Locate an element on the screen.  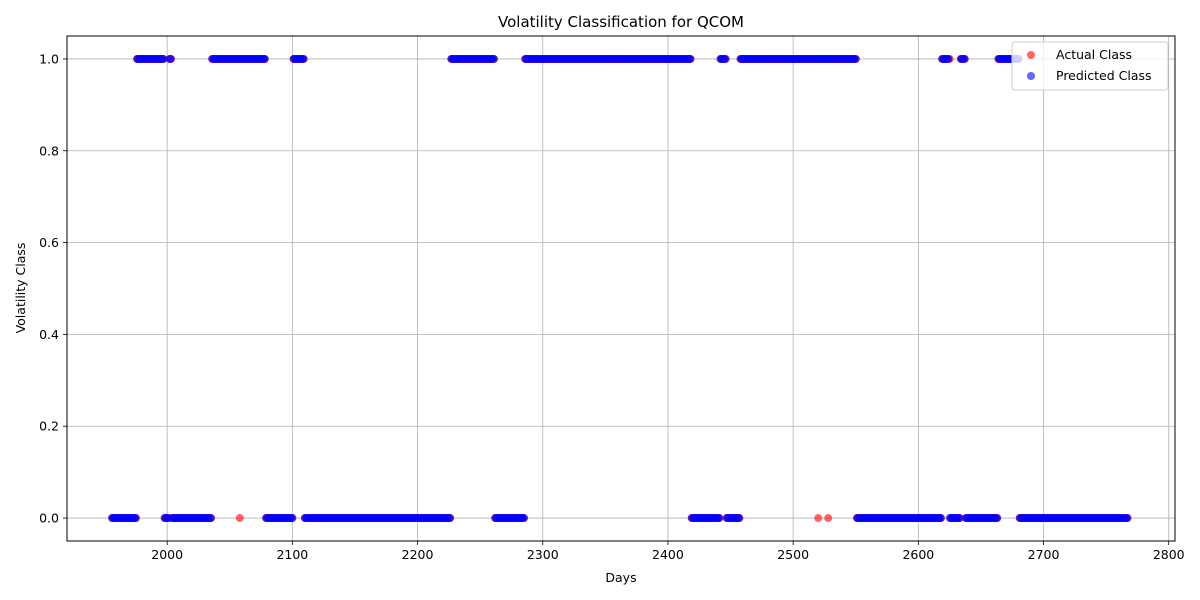
x-tick-label: 2300 is located at coordinates (543, 554).